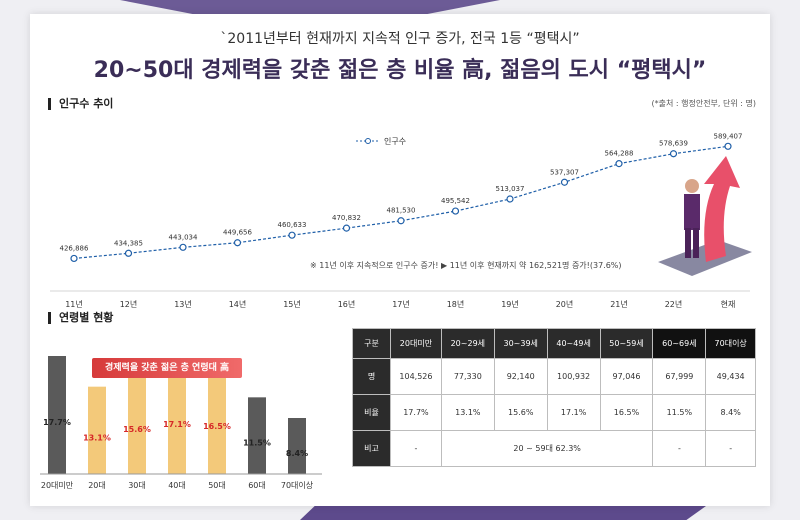 This screenshot has width=800, height=520. Describe the element at coordinates (57, 422) in the screenshot. I see `bar-value-label: 17.7%` at that location.